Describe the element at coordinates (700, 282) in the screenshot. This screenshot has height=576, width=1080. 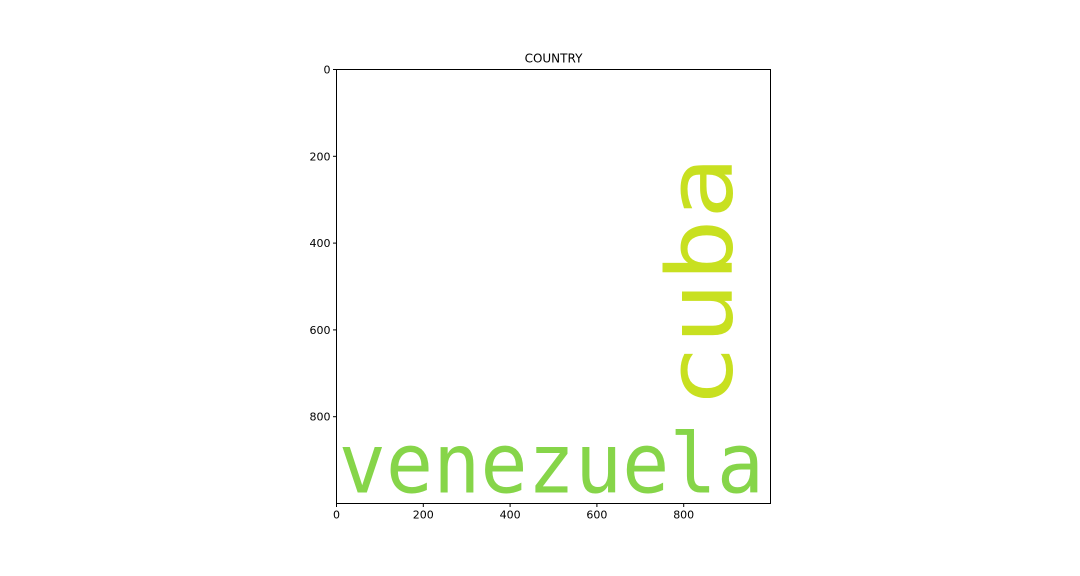
I see `word-cuba: cuba` at that location.